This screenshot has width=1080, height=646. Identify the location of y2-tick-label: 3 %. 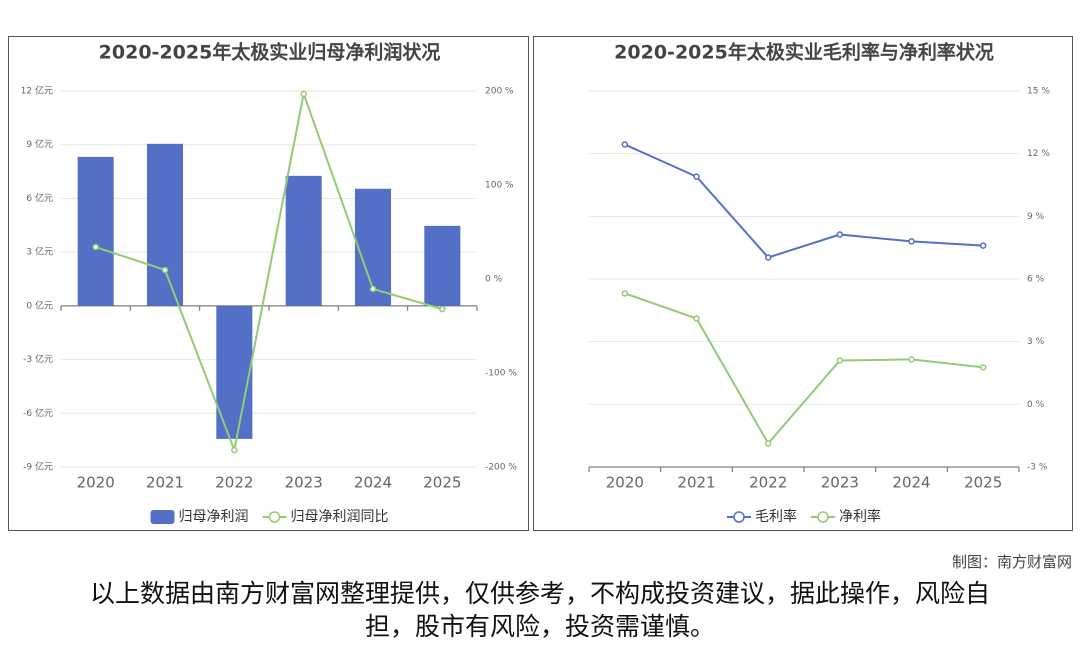
(1036, 342).